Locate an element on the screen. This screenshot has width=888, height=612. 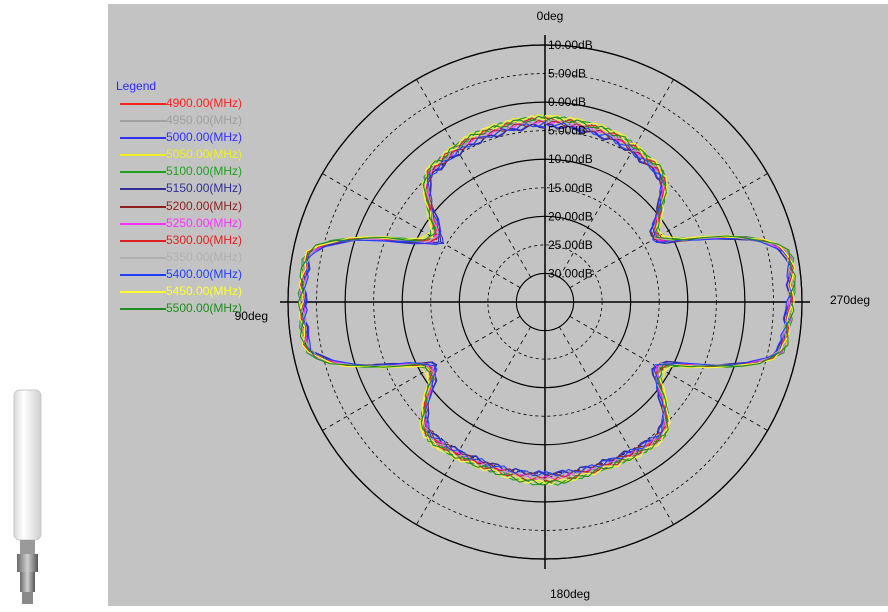
ring-label: 25.00dB is located at coordinates (570, 245).